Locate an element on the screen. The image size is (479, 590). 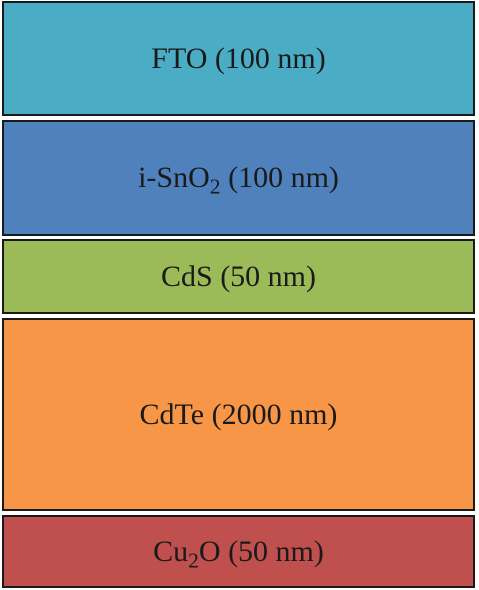
layer-label: Cu2O (50 nm) is located at coordinates (238, 553).